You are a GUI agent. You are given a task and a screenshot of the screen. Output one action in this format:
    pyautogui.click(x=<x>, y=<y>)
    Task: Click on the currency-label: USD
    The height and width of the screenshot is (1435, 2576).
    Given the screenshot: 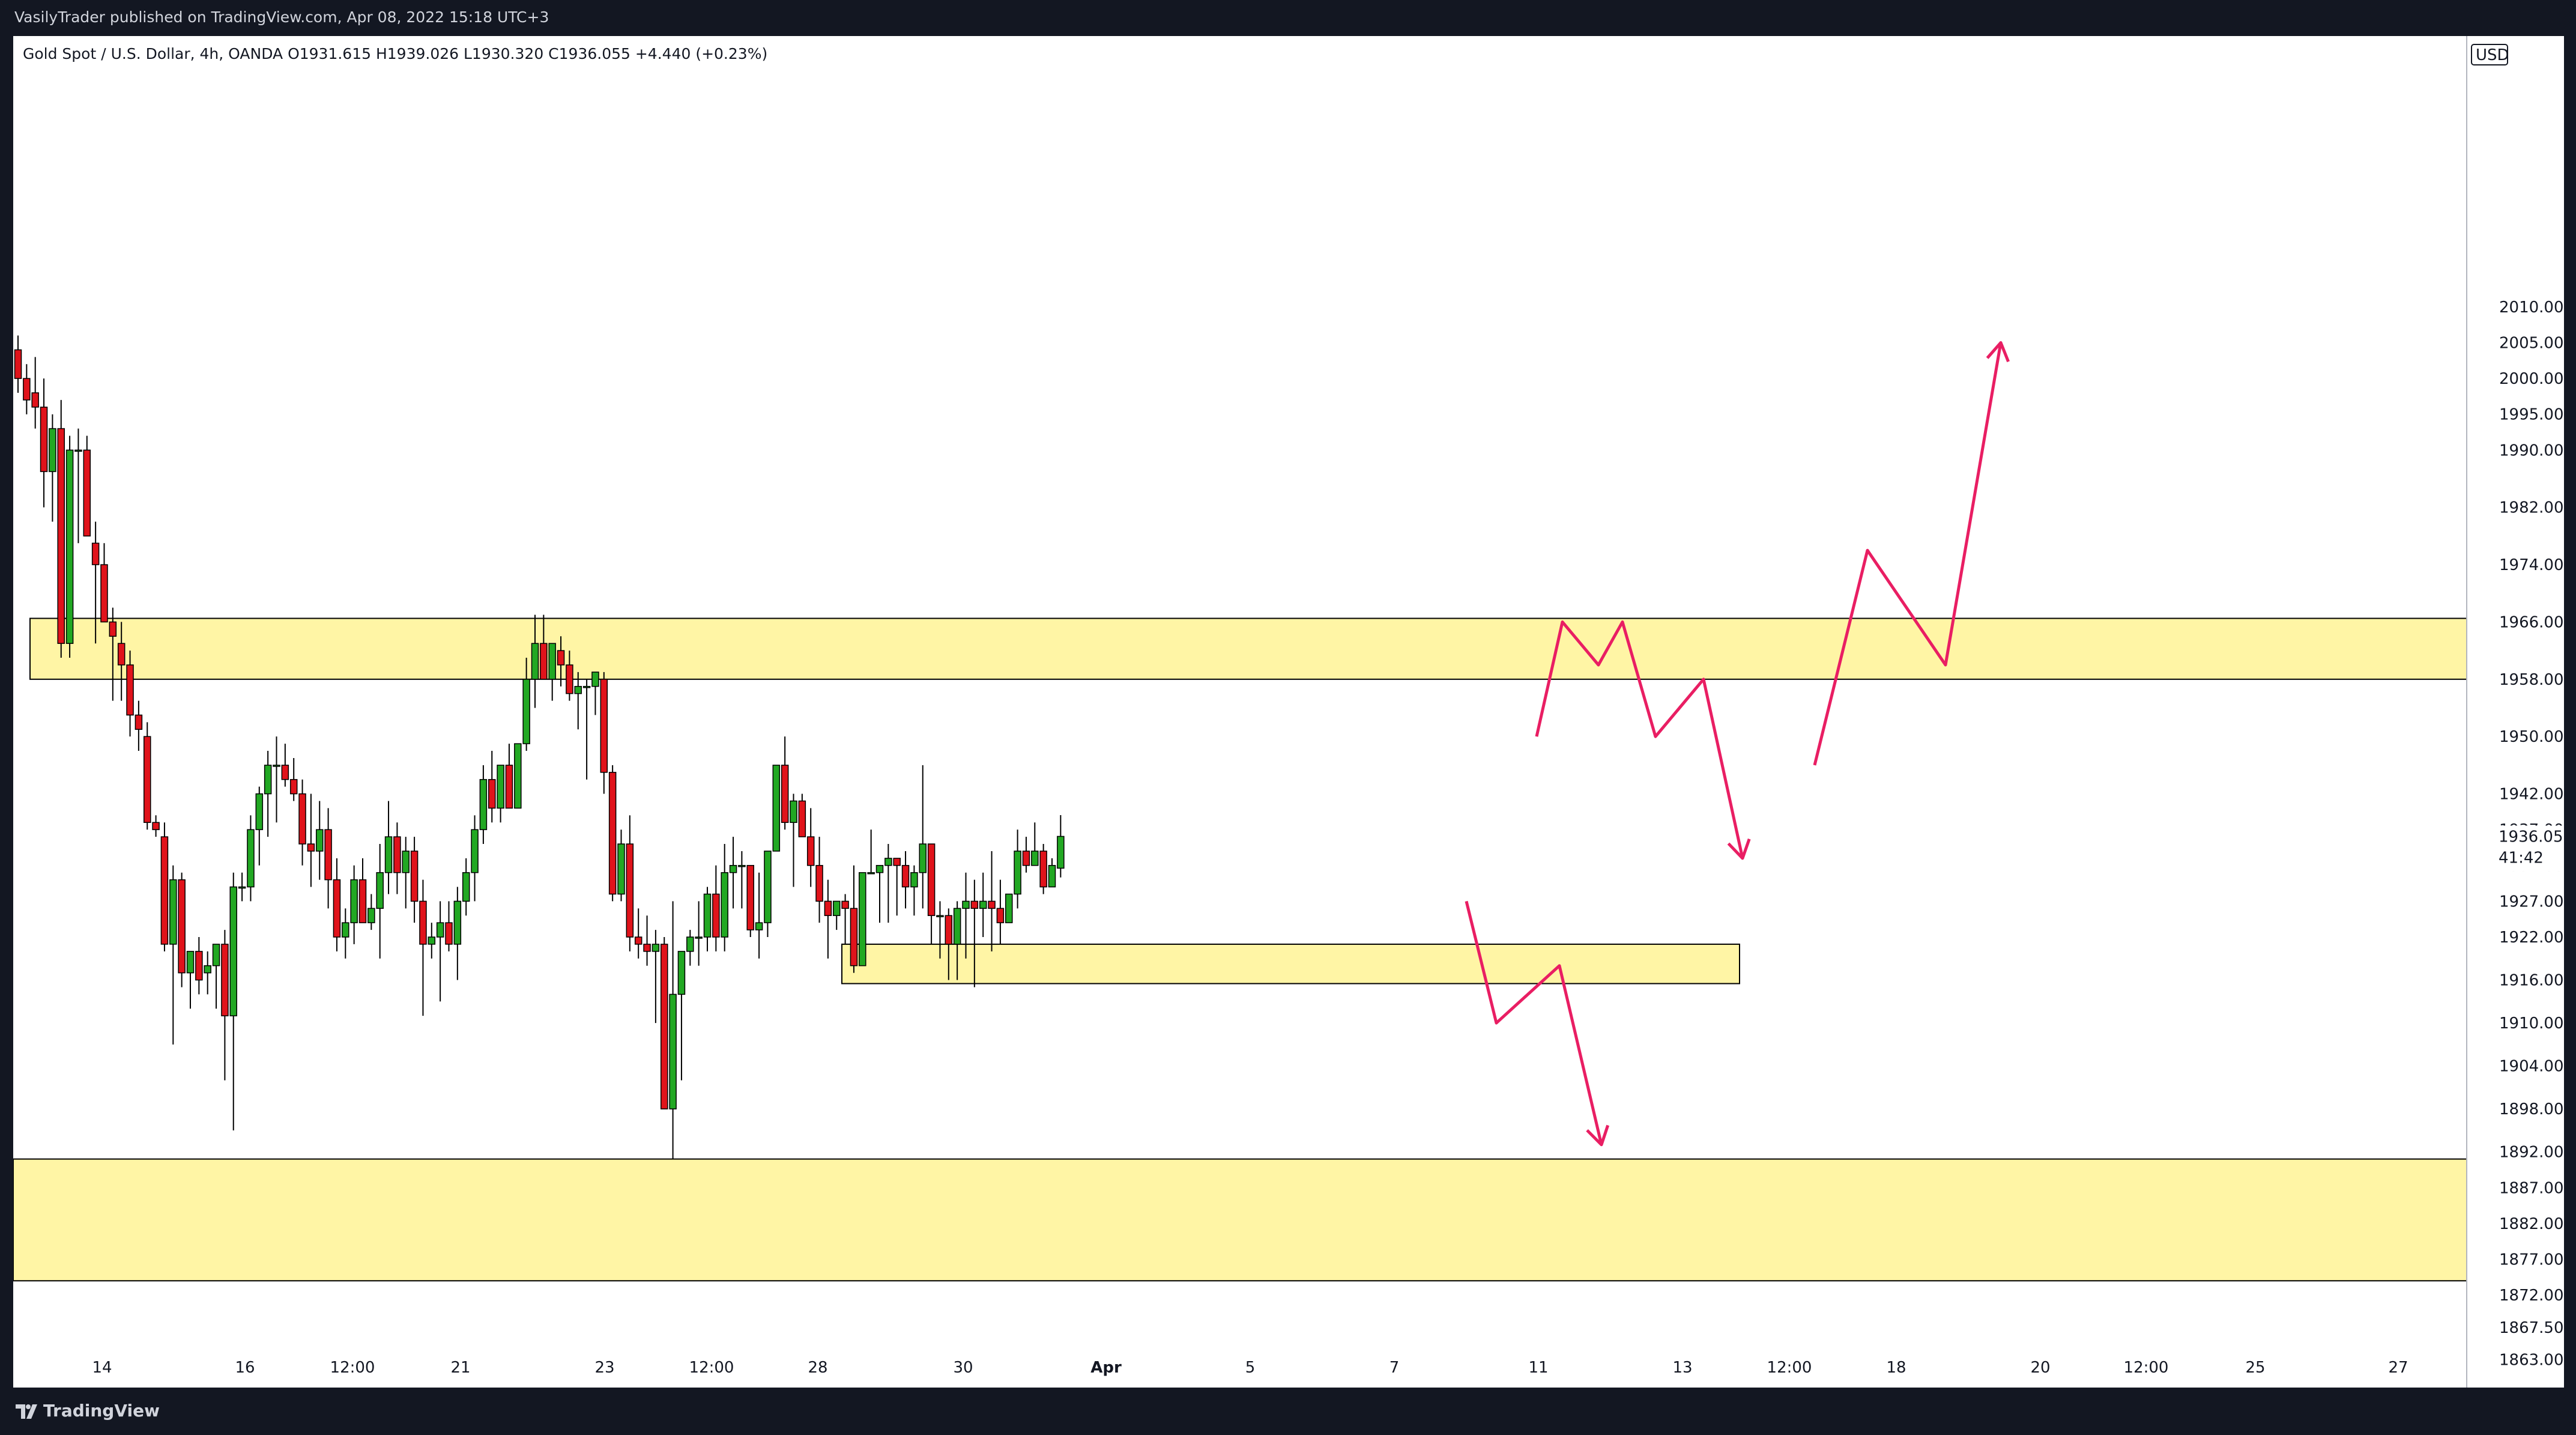 What is the action you would take?
    pyautogui.click(x=2493, y=55)
    